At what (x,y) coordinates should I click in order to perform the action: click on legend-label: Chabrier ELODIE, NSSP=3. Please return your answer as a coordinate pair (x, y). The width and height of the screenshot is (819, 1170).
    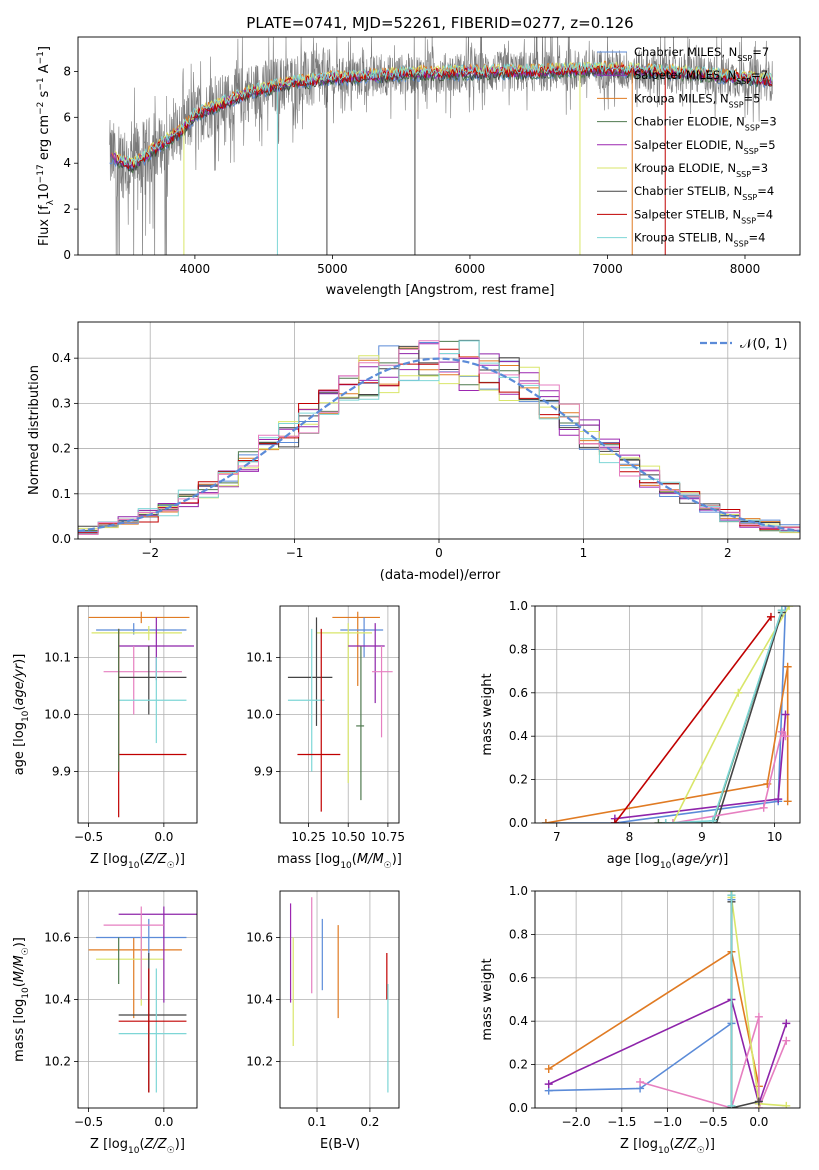
    Looking at the image, I should click on (705, 124).